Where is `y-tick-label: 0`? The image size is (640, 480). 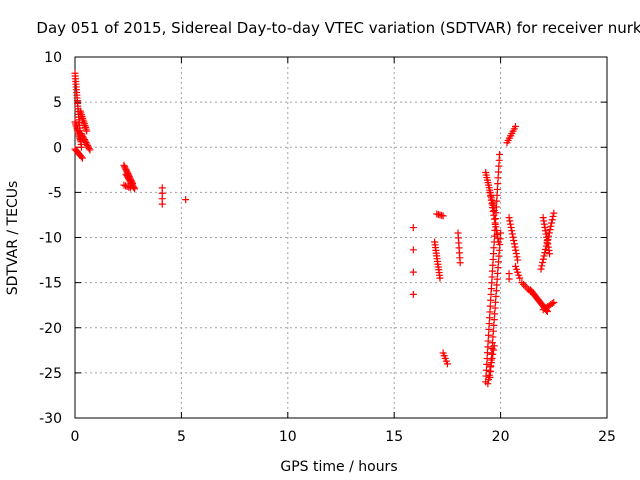
y-tick-label: 0 is located at coordinates (57, 148).